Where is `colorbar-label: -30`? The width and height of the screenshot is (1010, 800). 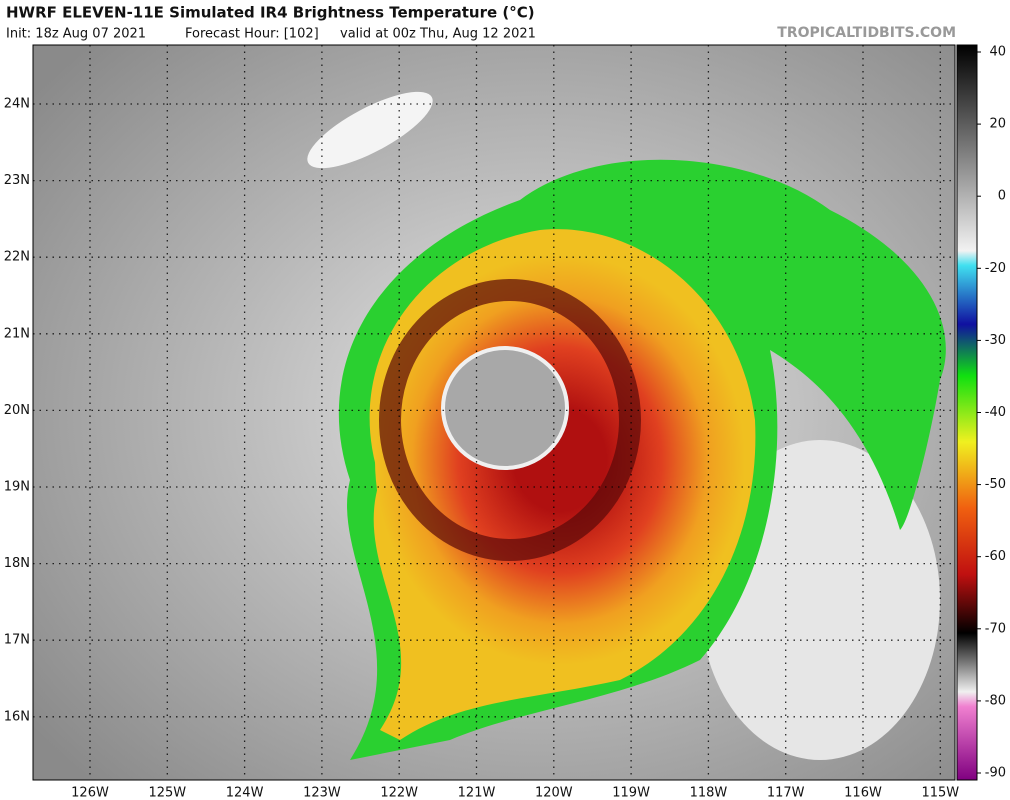
colorbar-label: -30 is located at coordinates (995, 340).